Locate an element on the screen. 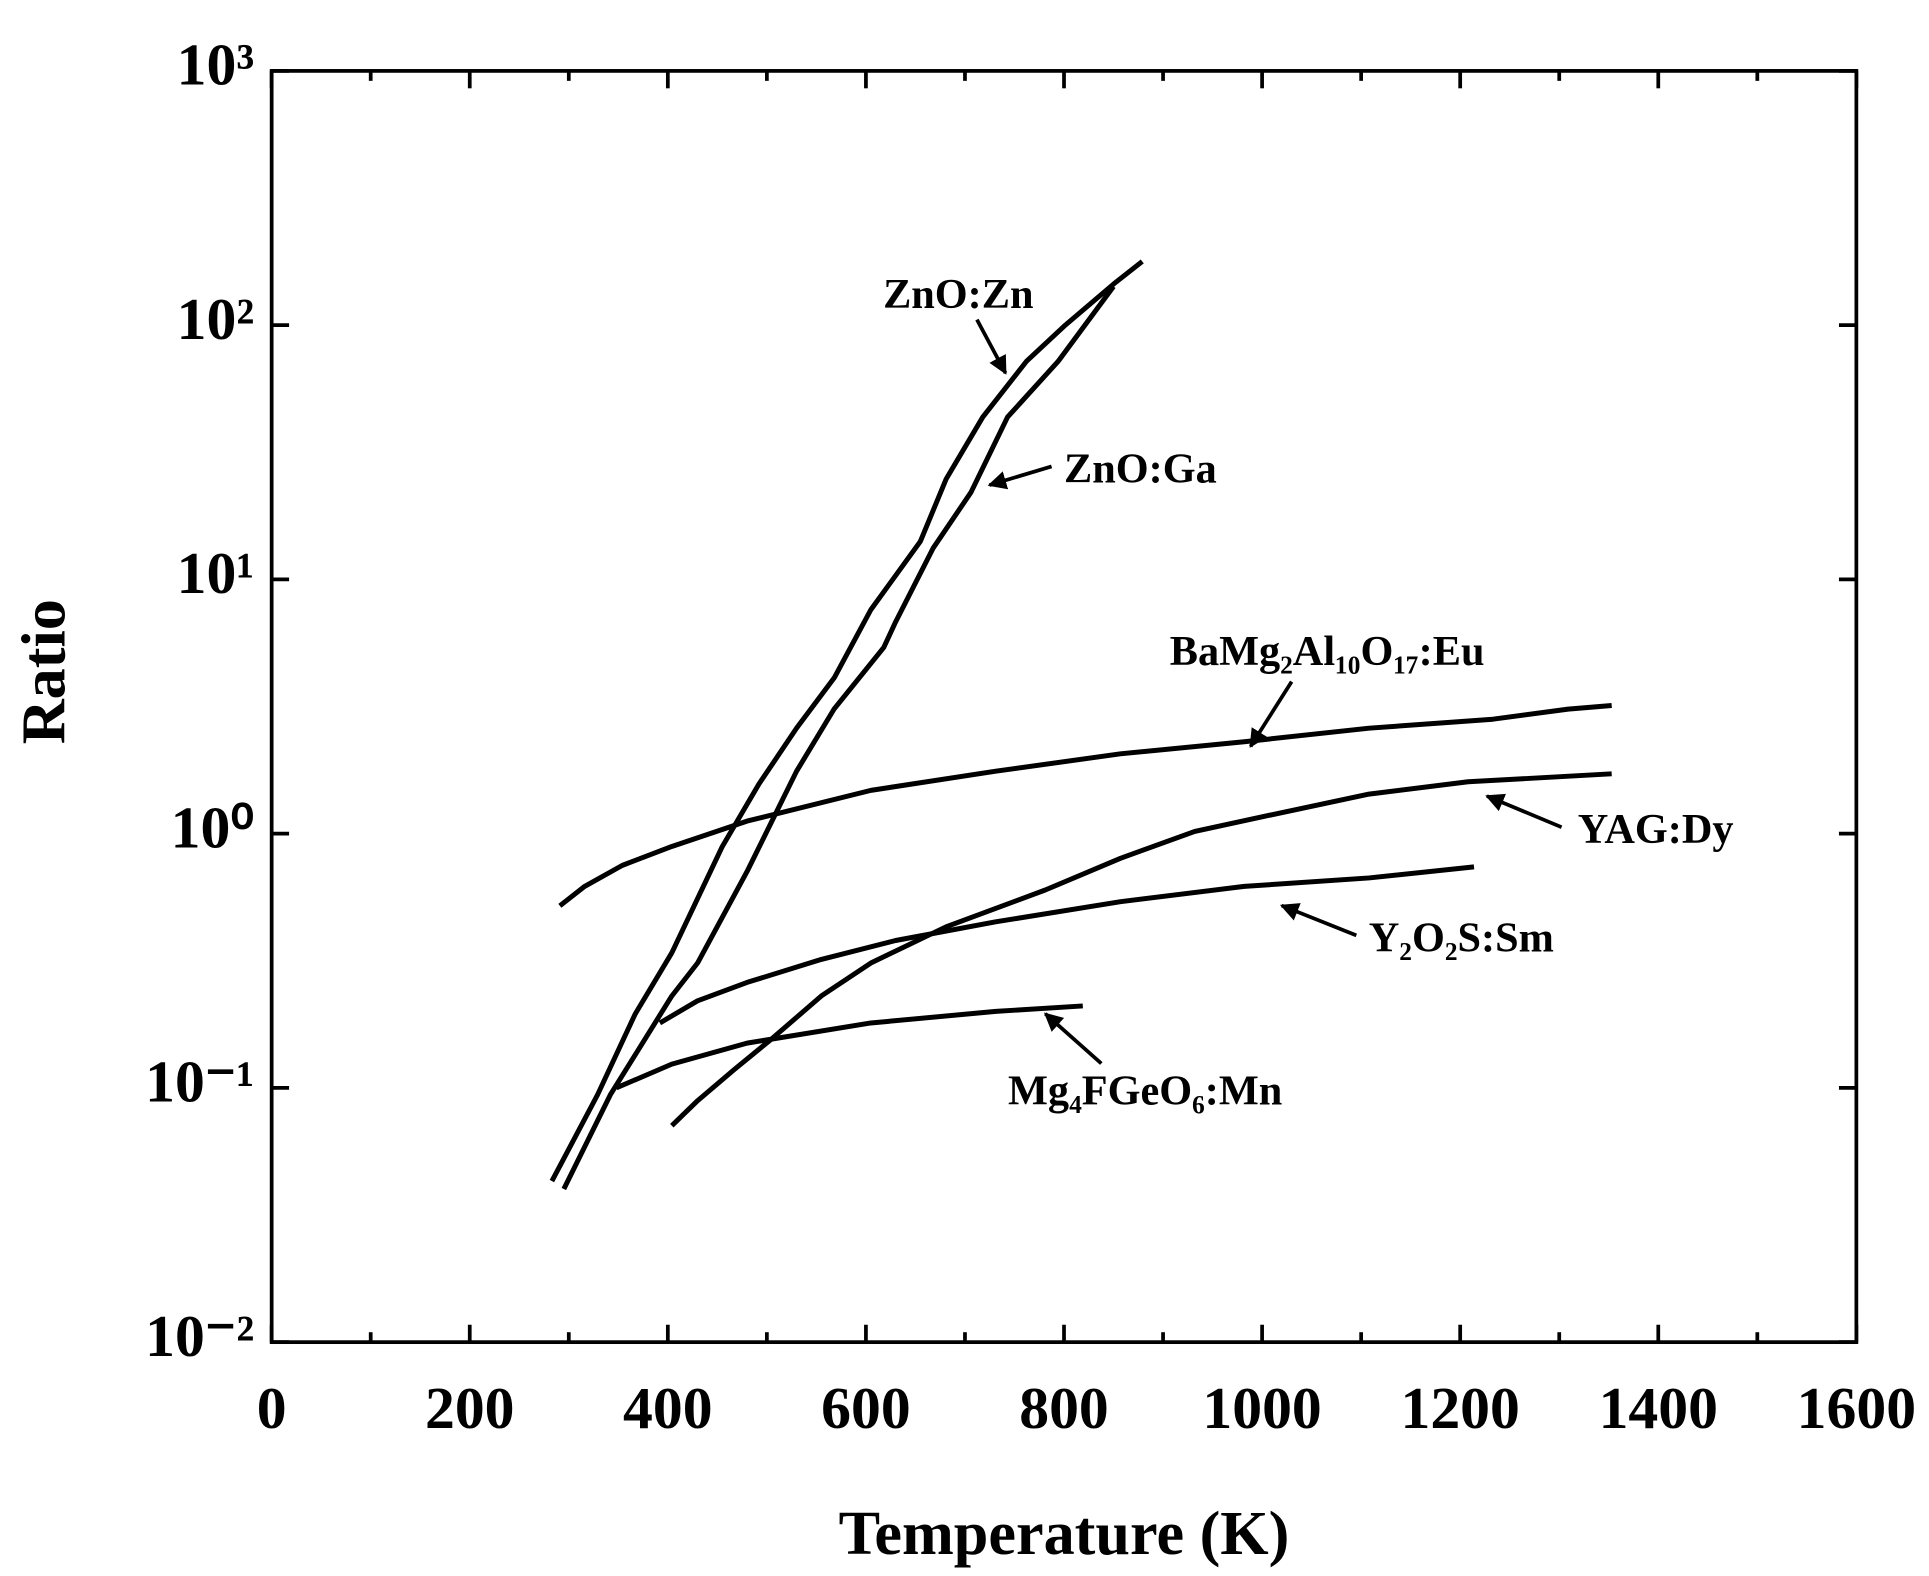 The width and height of the screenshot is (1929, 1576). x-tick-label: 200 is located at coordinates (470, 1408).